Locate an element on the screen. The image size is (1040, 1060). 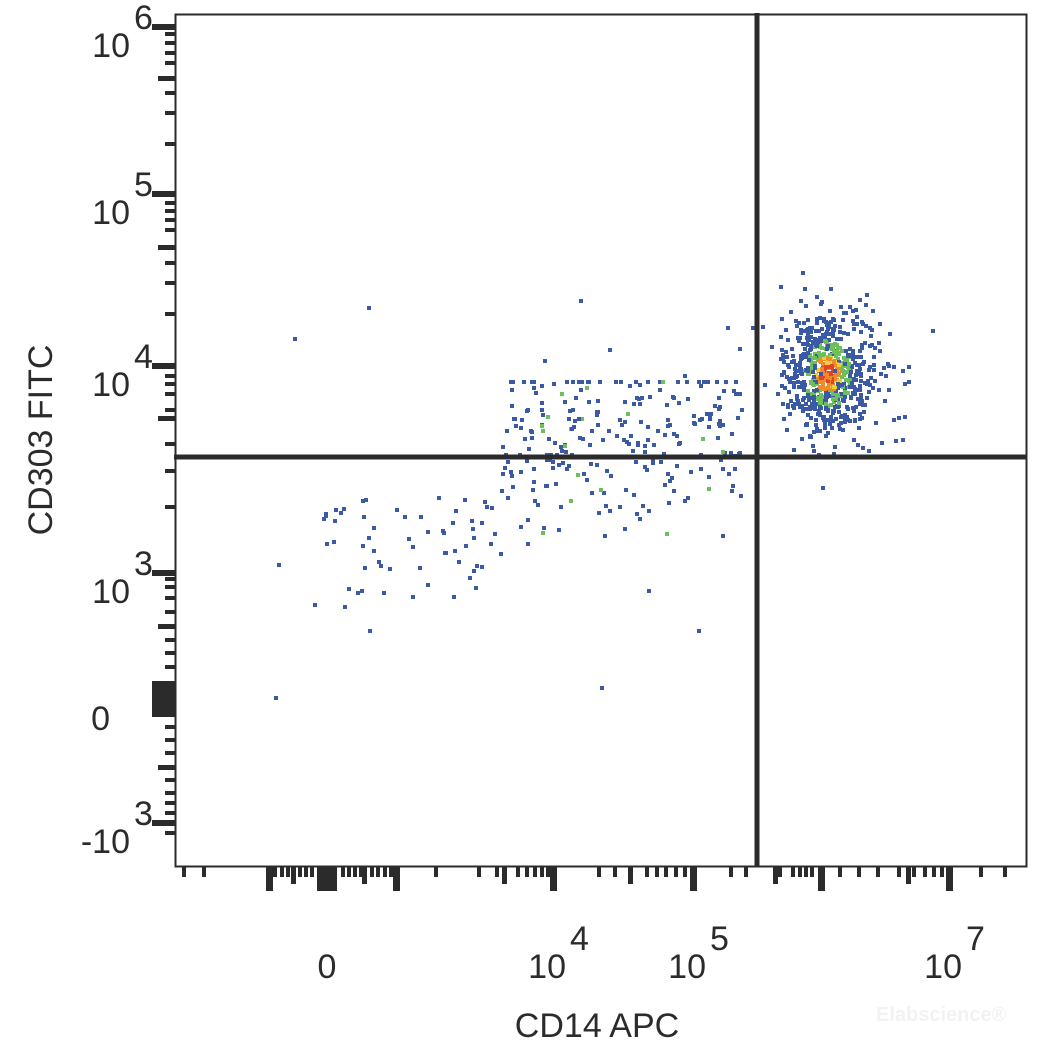
x-tick-label: 10⁴ is located at coordinates (558, 953).